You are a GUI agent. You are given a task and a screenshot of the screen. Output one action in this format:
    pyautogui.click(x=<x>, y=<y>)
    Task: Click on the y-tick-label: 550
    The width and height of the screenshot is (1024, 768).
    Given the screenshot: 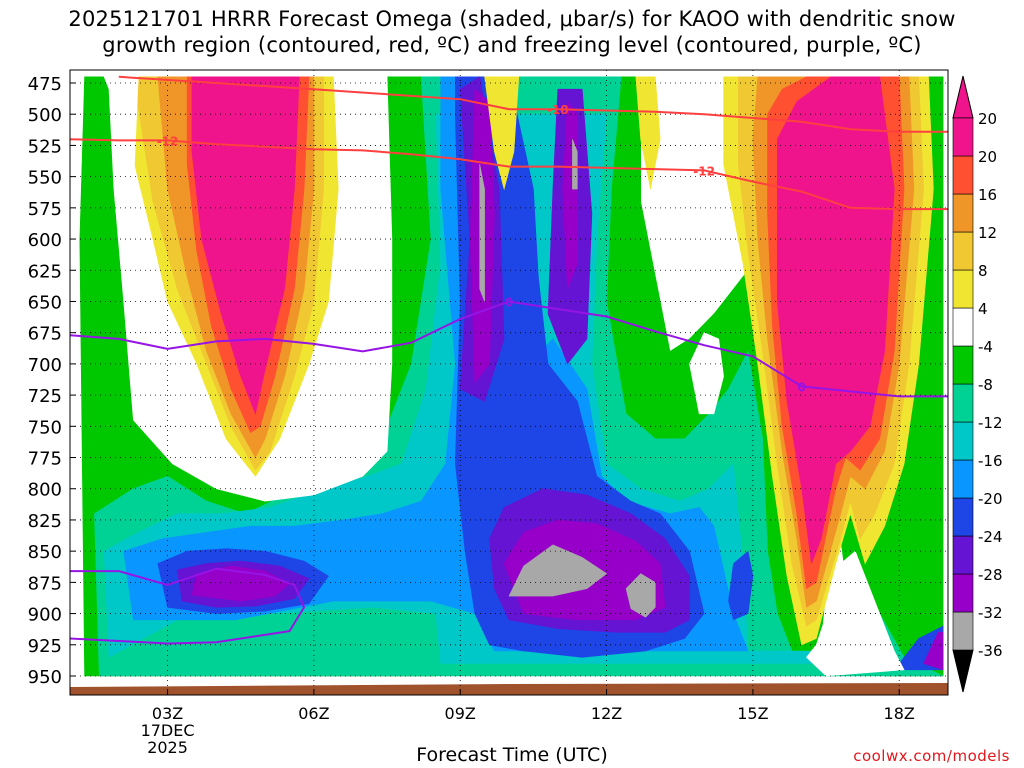 What is the action you would take?
    pyautogui.click(x=45, y=178)
    